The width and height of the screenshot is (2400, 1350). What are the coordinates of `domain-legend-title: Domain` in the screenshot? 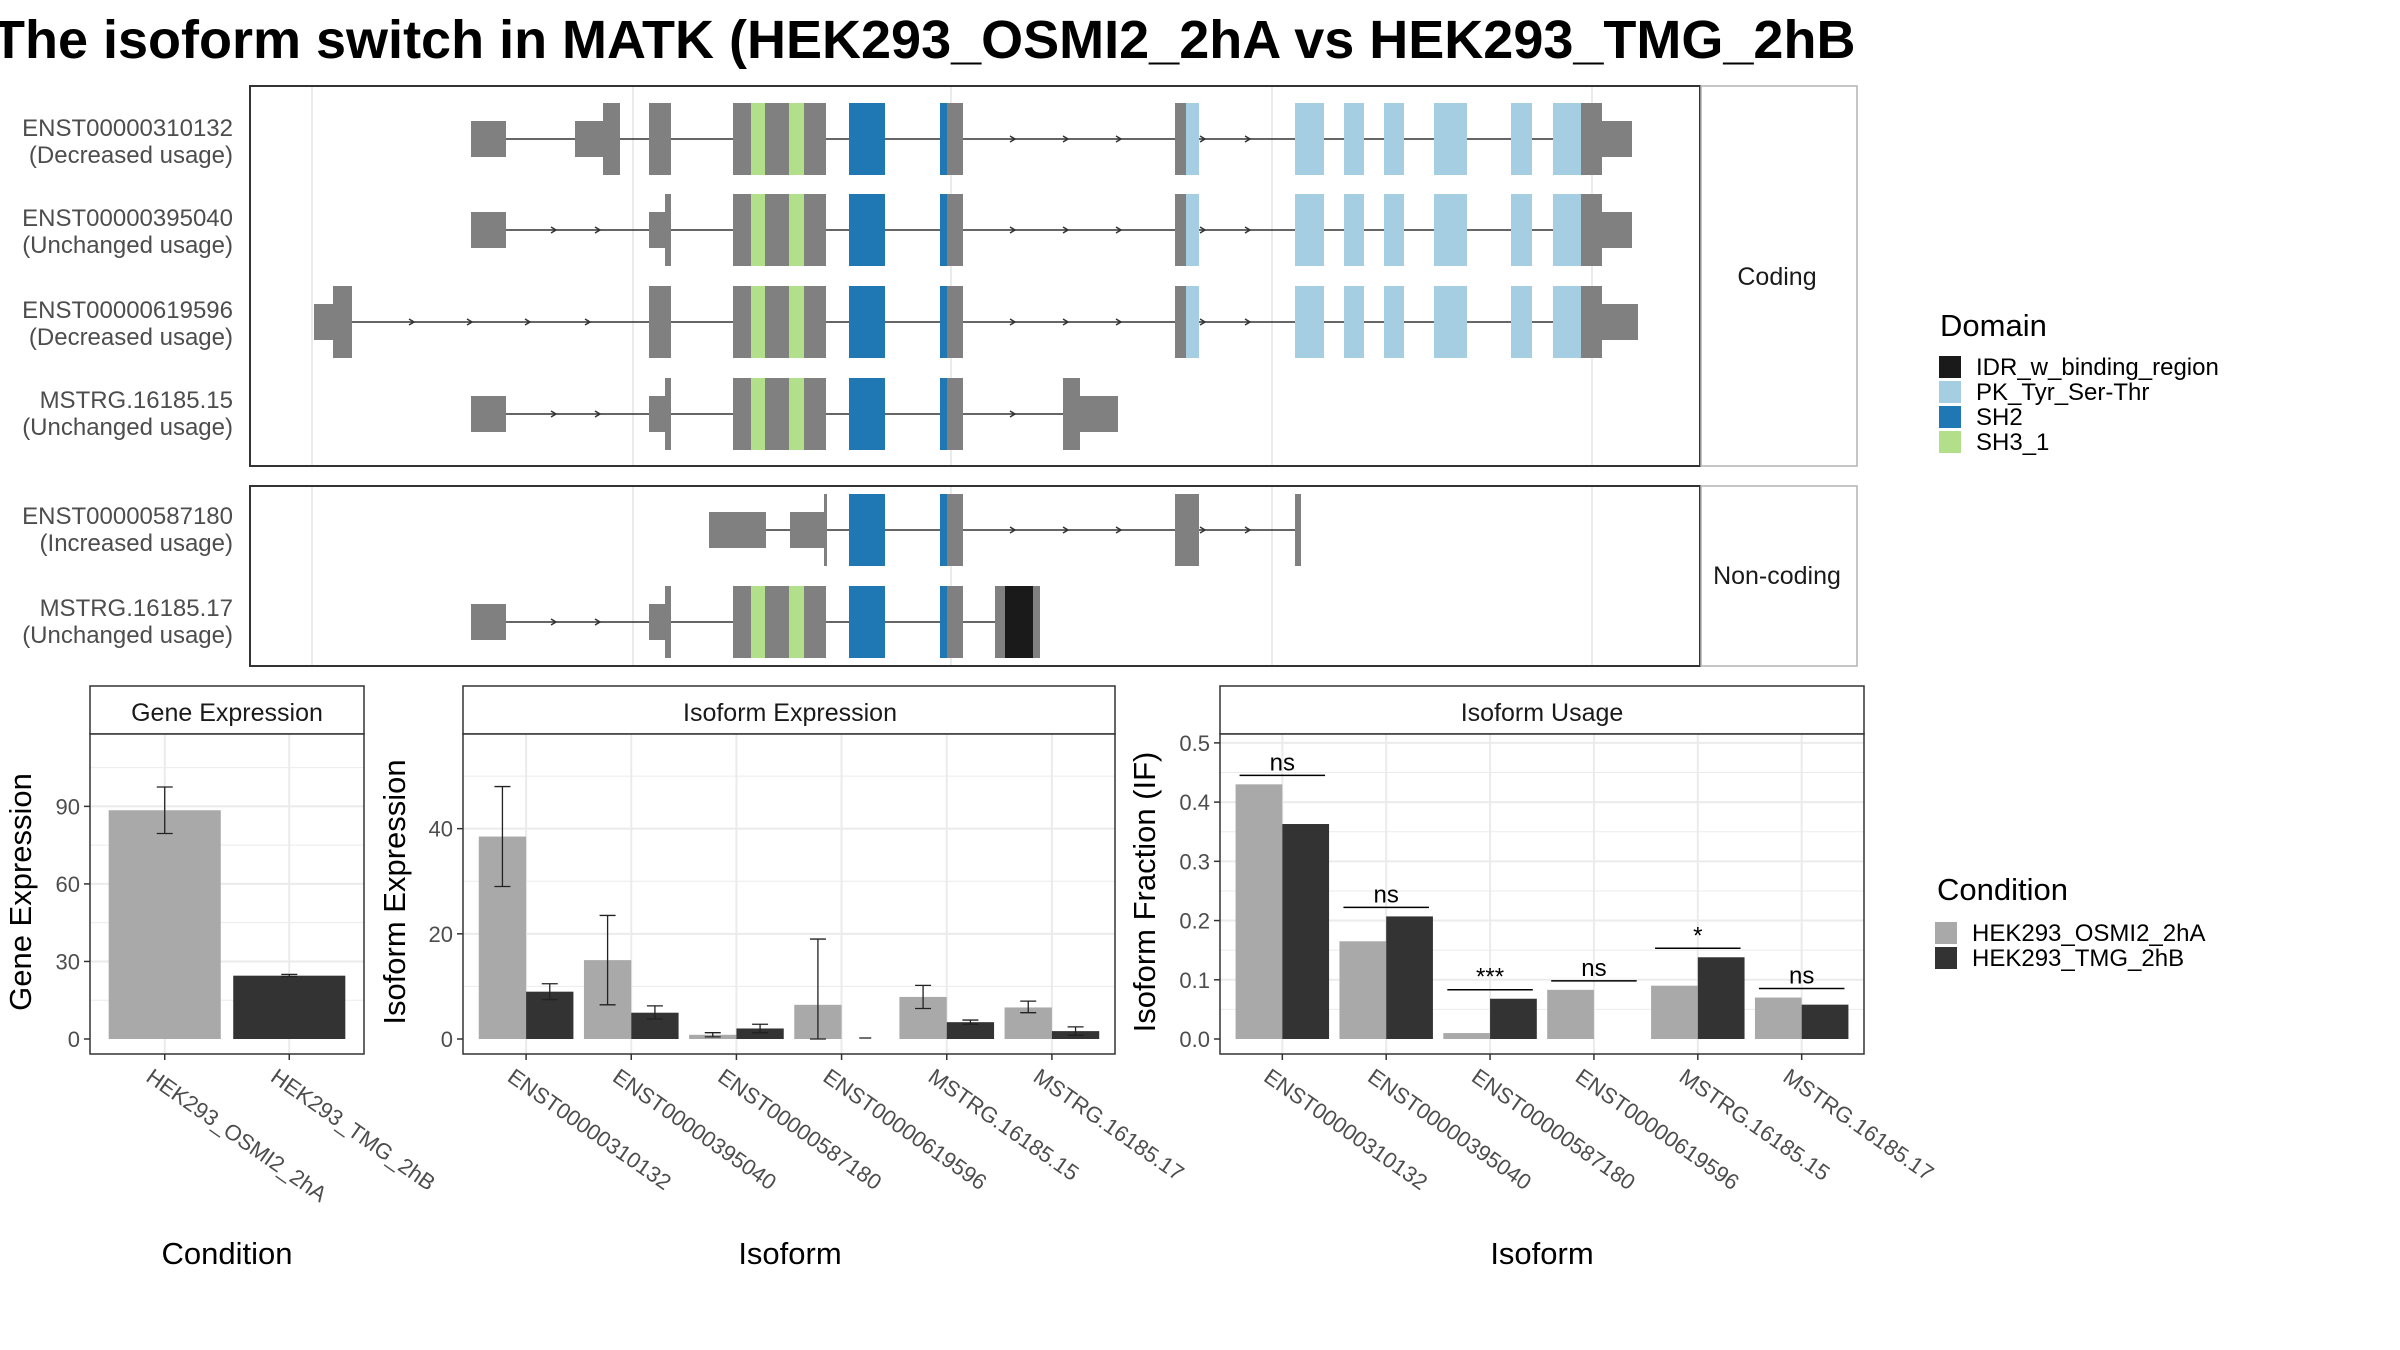 It's located at (1993, 325).